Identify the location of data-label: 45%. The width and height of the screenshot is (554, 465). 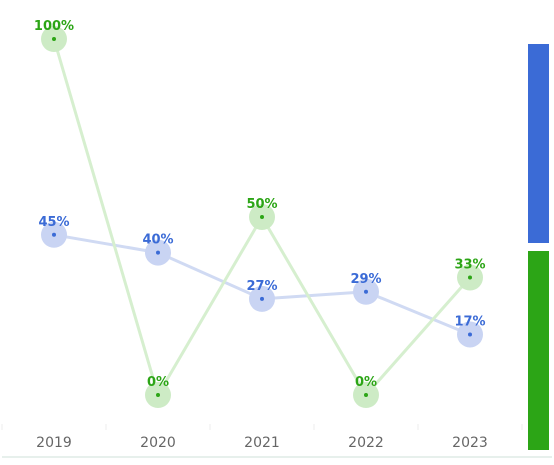
(53, 222).